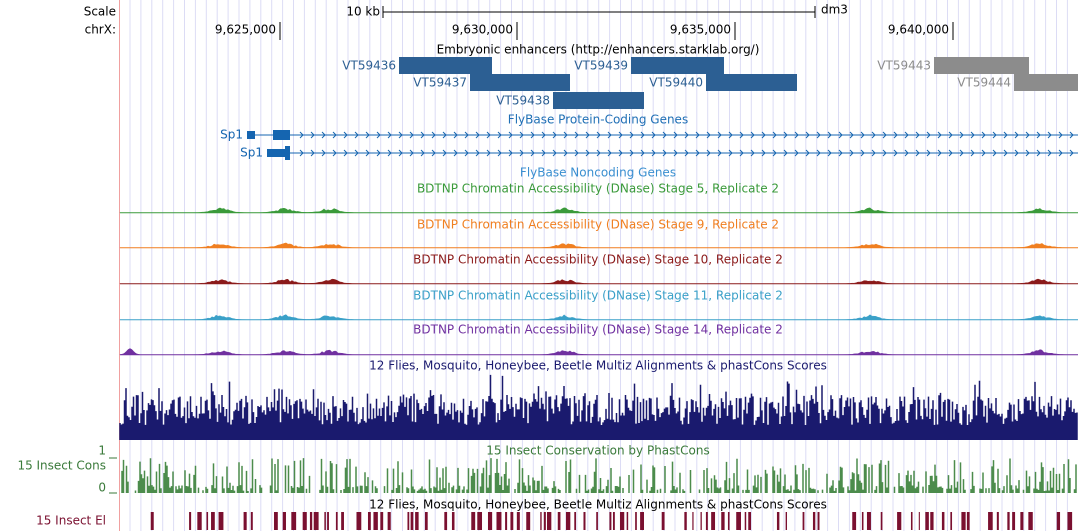 This screenshot has width=1078, height=531. What do you see at coordinates (918, 30) in the screenshot?
I see `position-label: 9,640,000` at bounding box center [918, 30].